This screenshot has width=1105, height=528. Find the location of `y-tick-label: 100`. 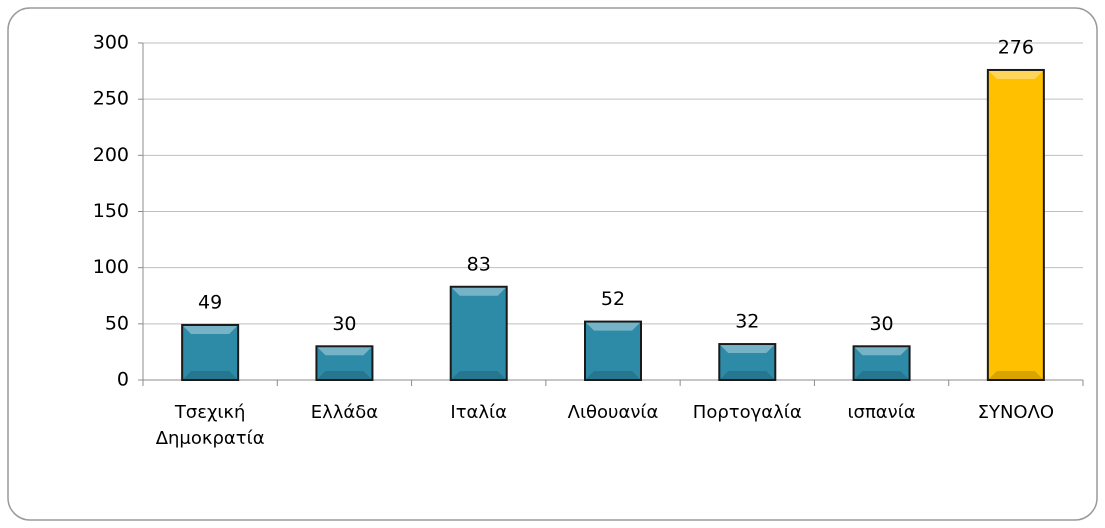

y-tick-label: 100 is located at coordinates (111, 267).